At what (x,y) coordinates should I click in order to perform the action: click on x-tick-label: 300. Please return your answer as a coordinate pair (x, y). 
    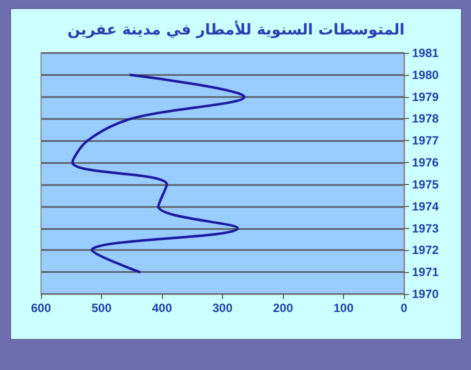
    Looking at the image, I should click on (222, 308).